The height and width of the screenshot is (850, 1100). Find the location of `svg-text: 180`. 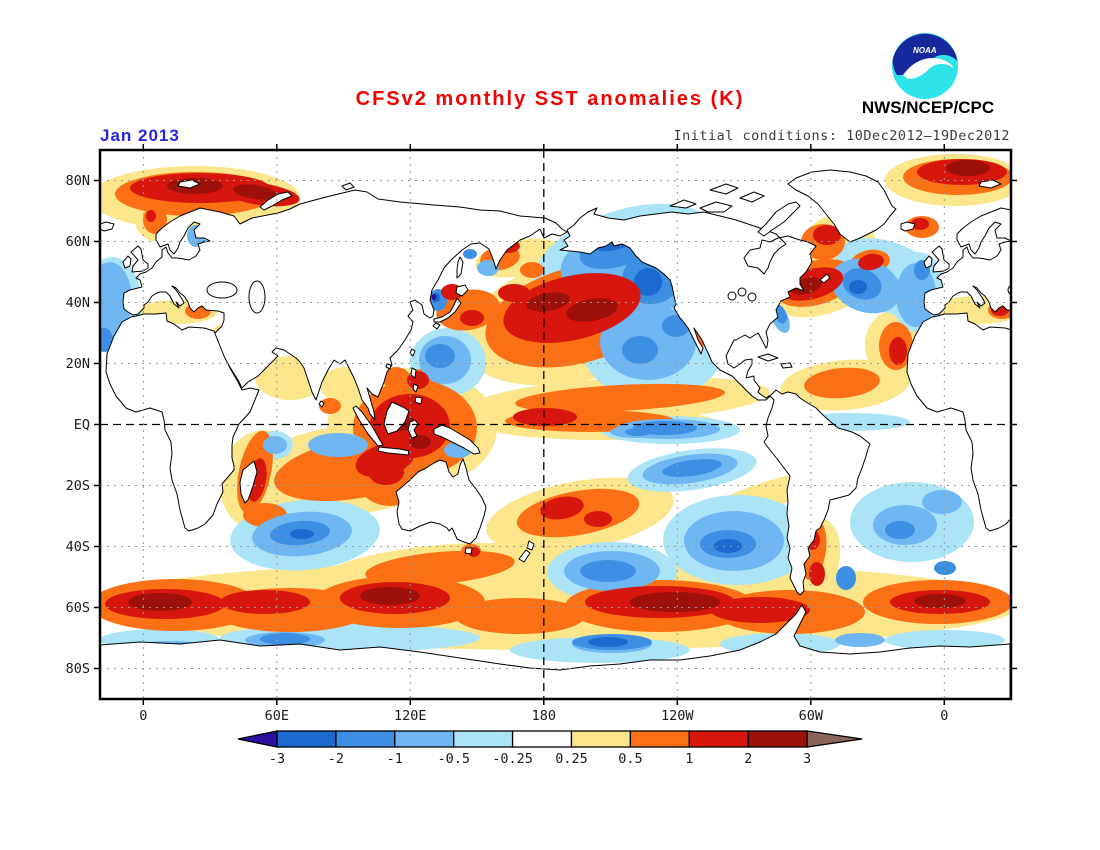

svg-text: 180 is located at coordinates (544, 716).